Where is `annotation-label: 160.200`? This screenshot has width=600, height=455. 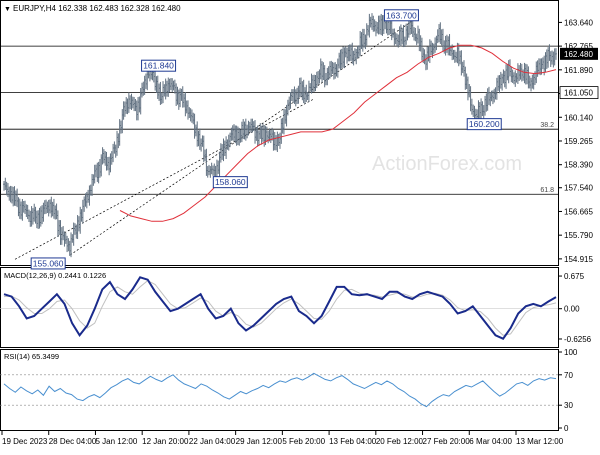 annotation-label: 160.200 is located at coordinates (484, 124).